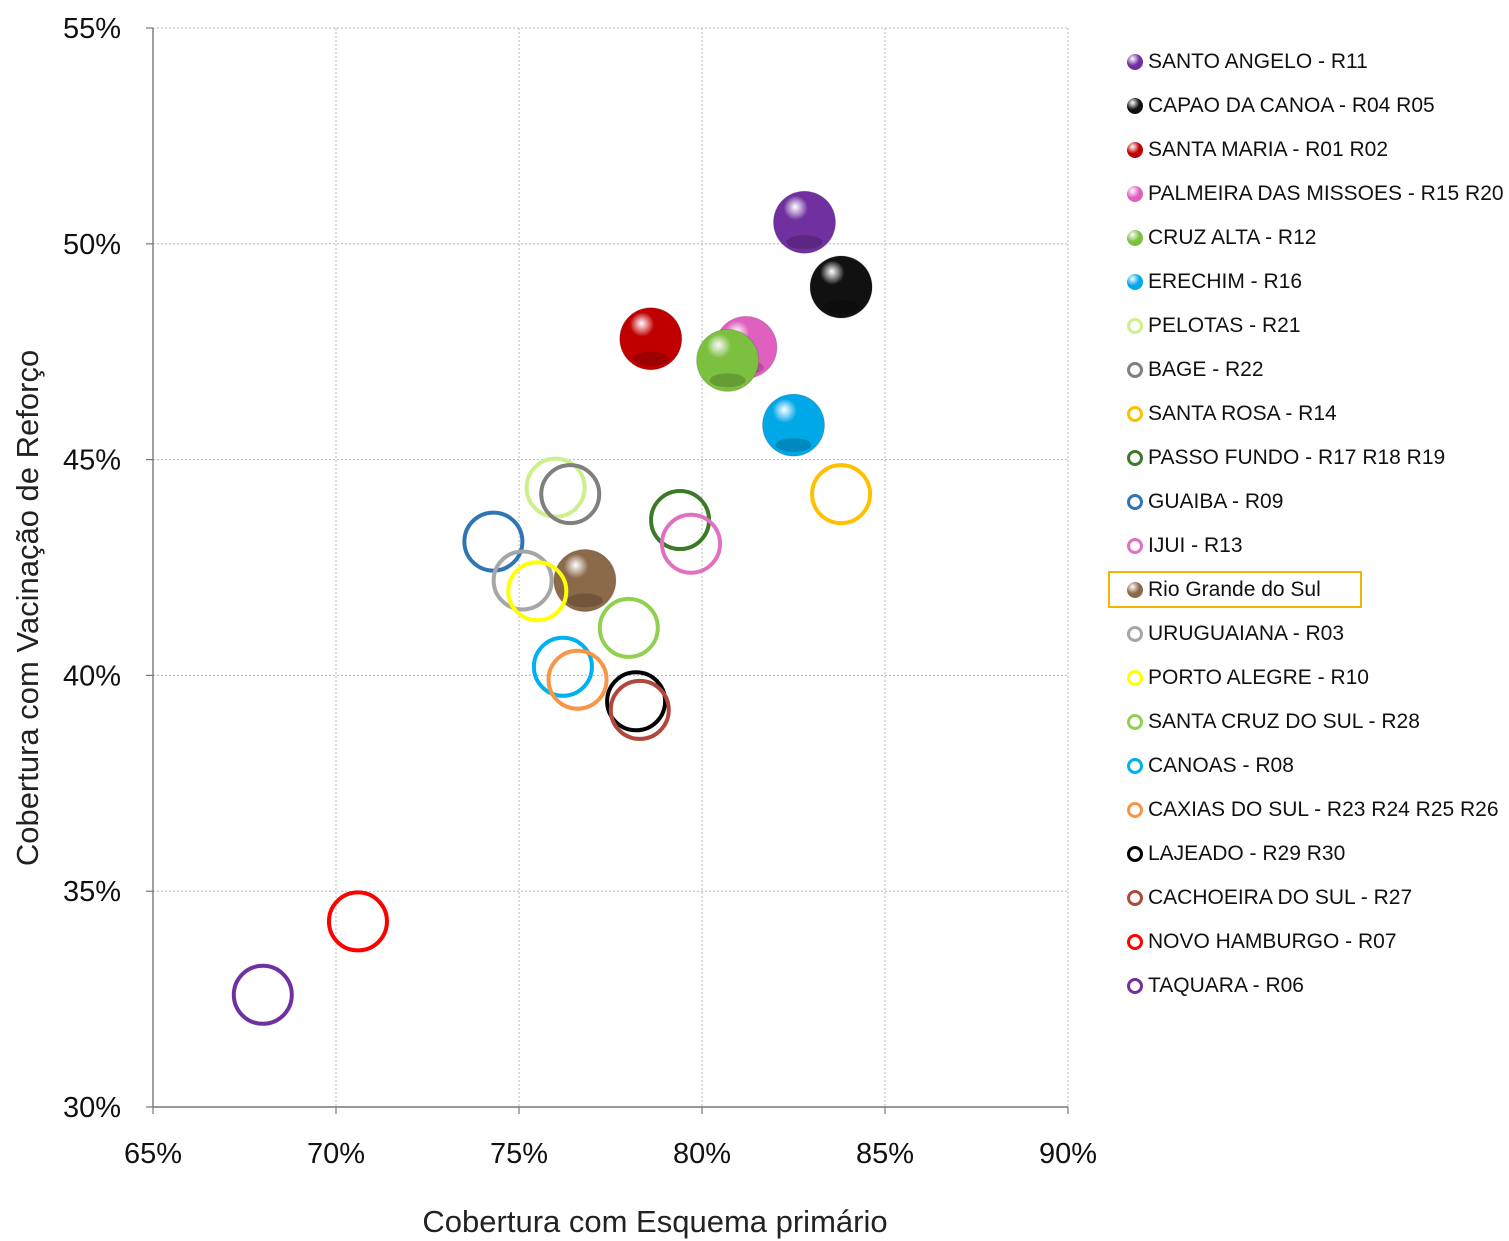 The width and height of the screenshot is (1509, 1241). I want to click on x-tick-label: 75%, so click(519, 1154).